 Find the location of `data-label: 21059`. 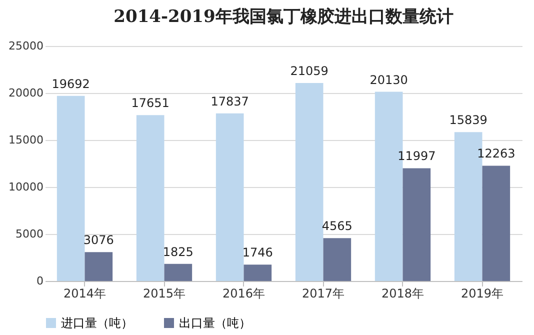

data-label: 21059 is located at coordinates (309, 71).